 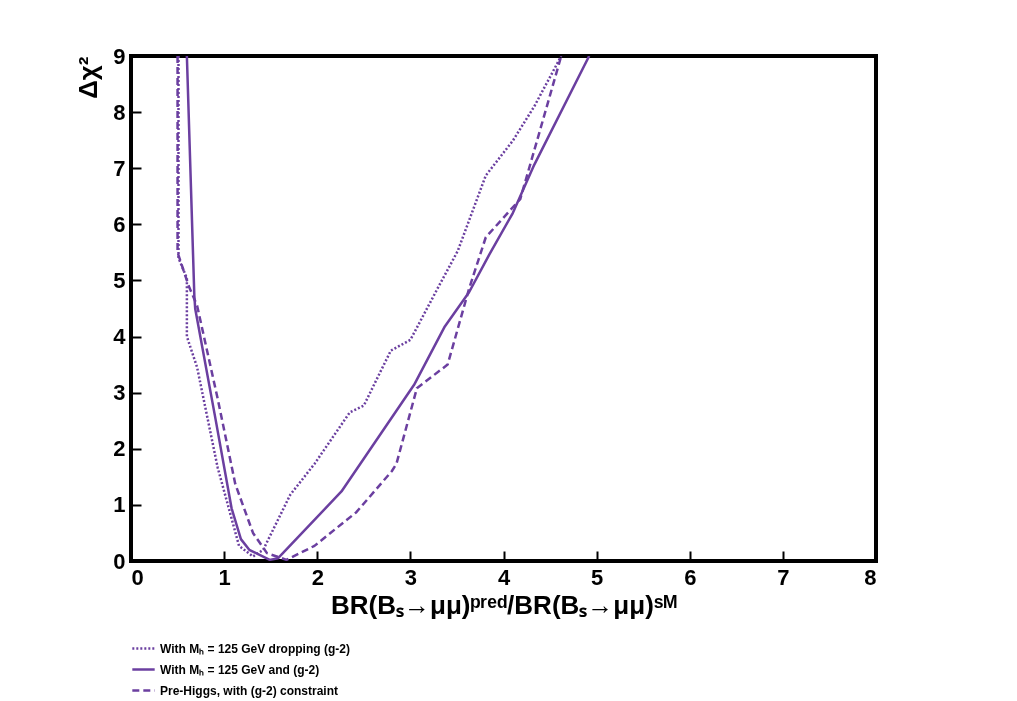 I want to click on legend-label: Pre-Higgs, with (g-2) constraint, so click(x=249, y=690).